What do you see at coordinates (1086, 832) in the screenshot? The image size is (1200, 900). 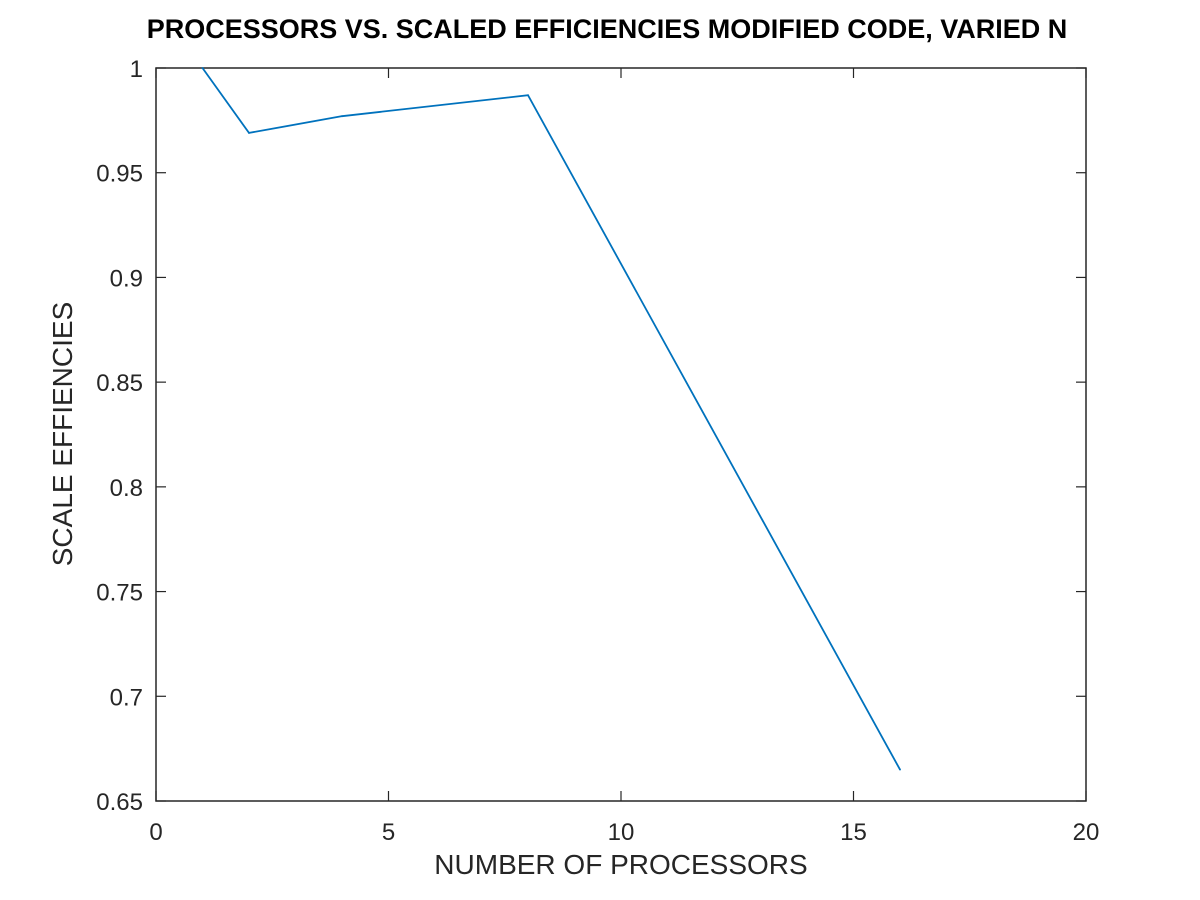 I see `x-tick-label: 20` at bounding box center [1086, 832].